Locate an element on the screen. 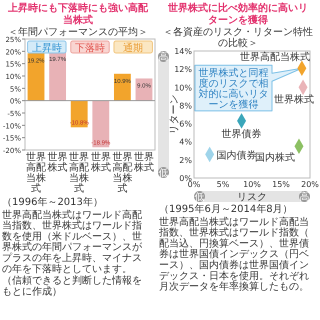  text: （1995年6月～2014年8月） is located at coordinates (226, 209).